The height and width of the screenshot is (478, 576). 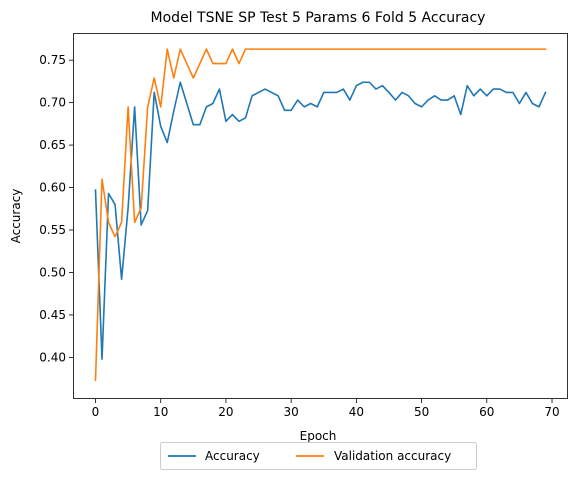 I want to click on x-tick-label: 20, so click(x=225, y=412).